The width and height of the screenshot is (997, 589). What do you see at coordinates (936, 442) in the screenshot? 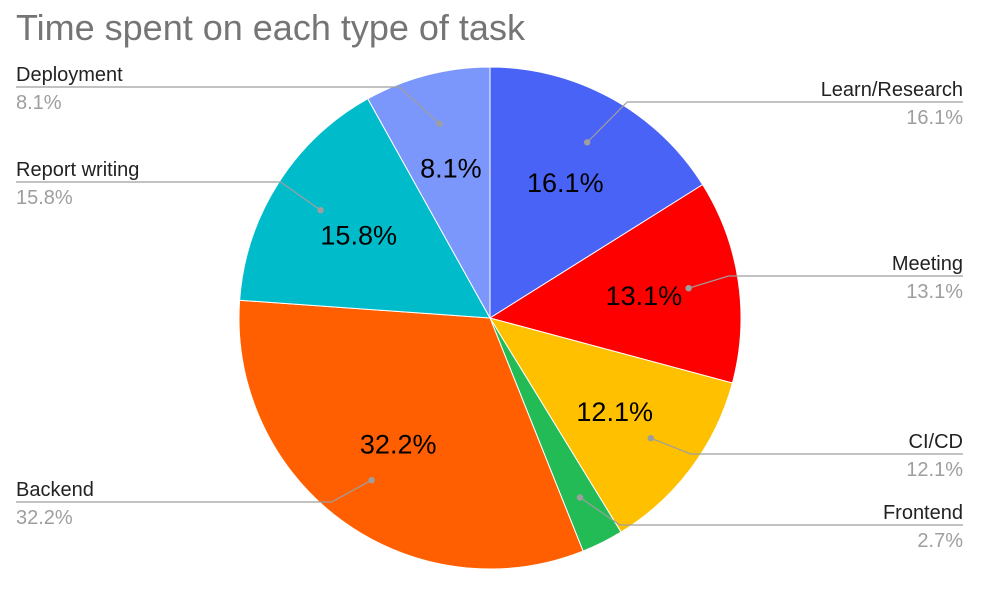
I see `legend-name-ci-cd: CI/CD` at bounding box center [936, 442].